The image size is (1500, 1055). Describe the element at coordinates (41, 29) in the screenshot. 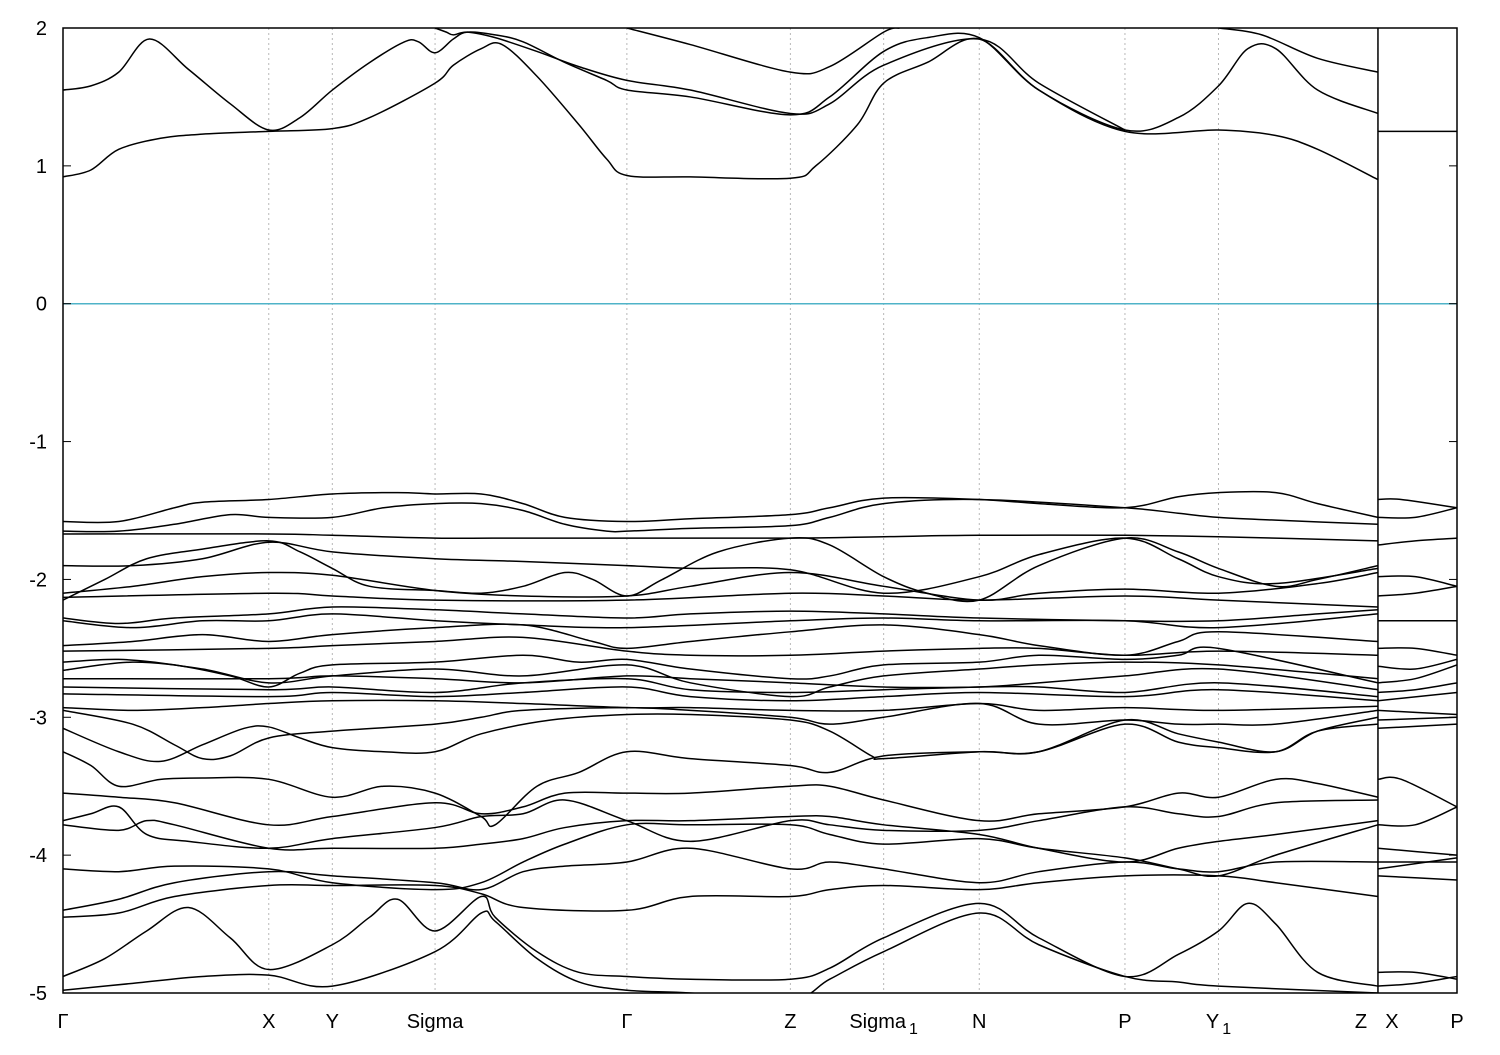

I see `y-tick-label: 2` at that location.